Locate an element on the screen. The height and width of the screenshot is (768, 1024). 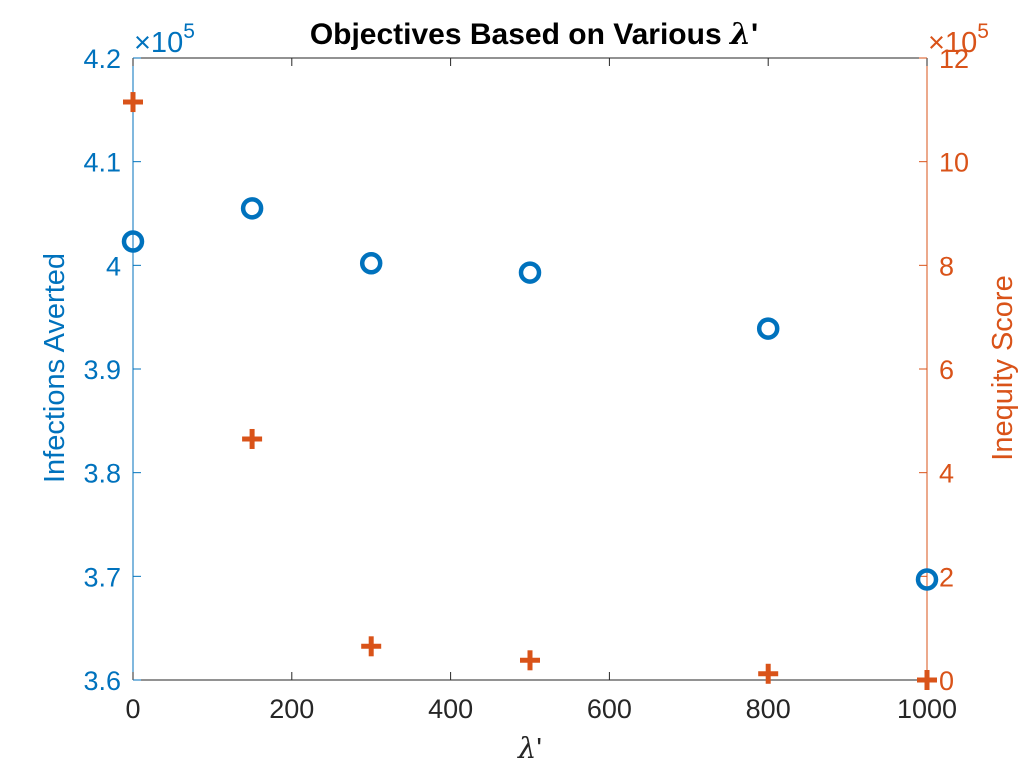
y-right-tick-label: 12 is located at coordinates (954, 59).